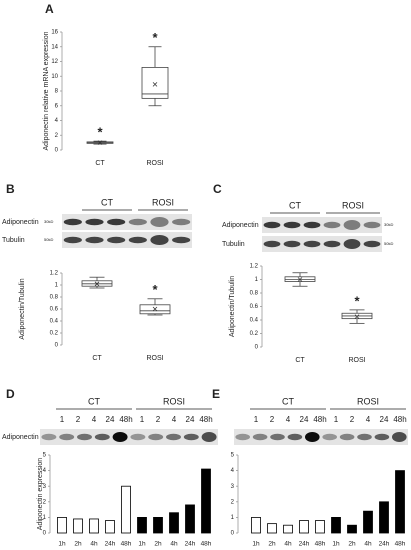 The image size is (411, 550). Describe the element at coordinates (388, 224) in the screenshot. I see `size-marker: 30kD` at that location.